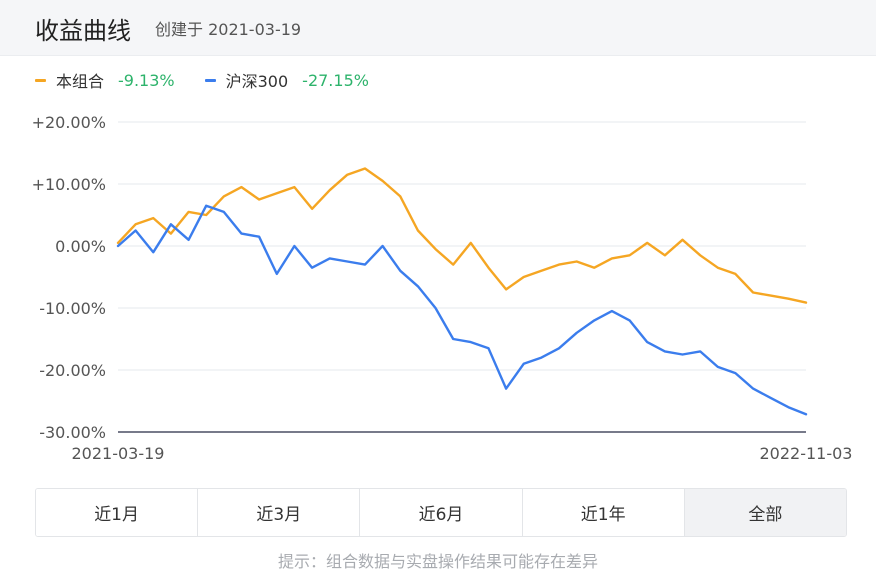 The height and width of the screenshot is (575, 876). What do you see at coordinates (40, 80) in the screenshot?
I see `legend-swatch-portfolio` at bounding box center [40, 80].